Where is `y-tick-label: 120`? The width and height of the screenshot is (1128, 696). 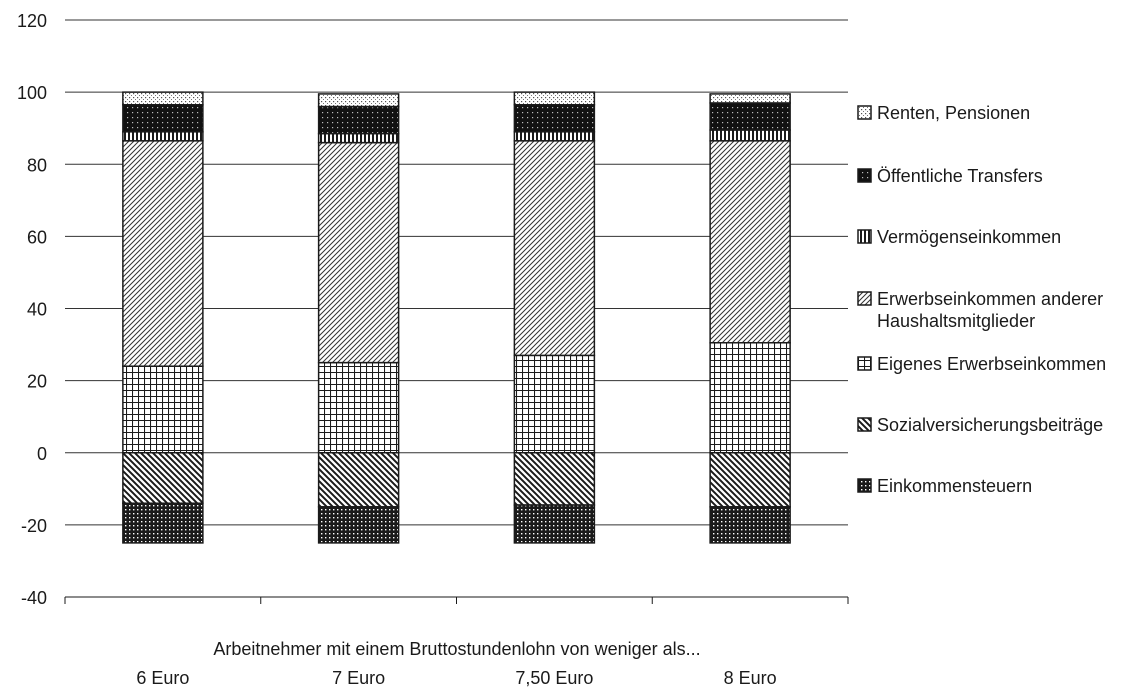
y-tick-label: 120 is located at coordinates (32, 21).